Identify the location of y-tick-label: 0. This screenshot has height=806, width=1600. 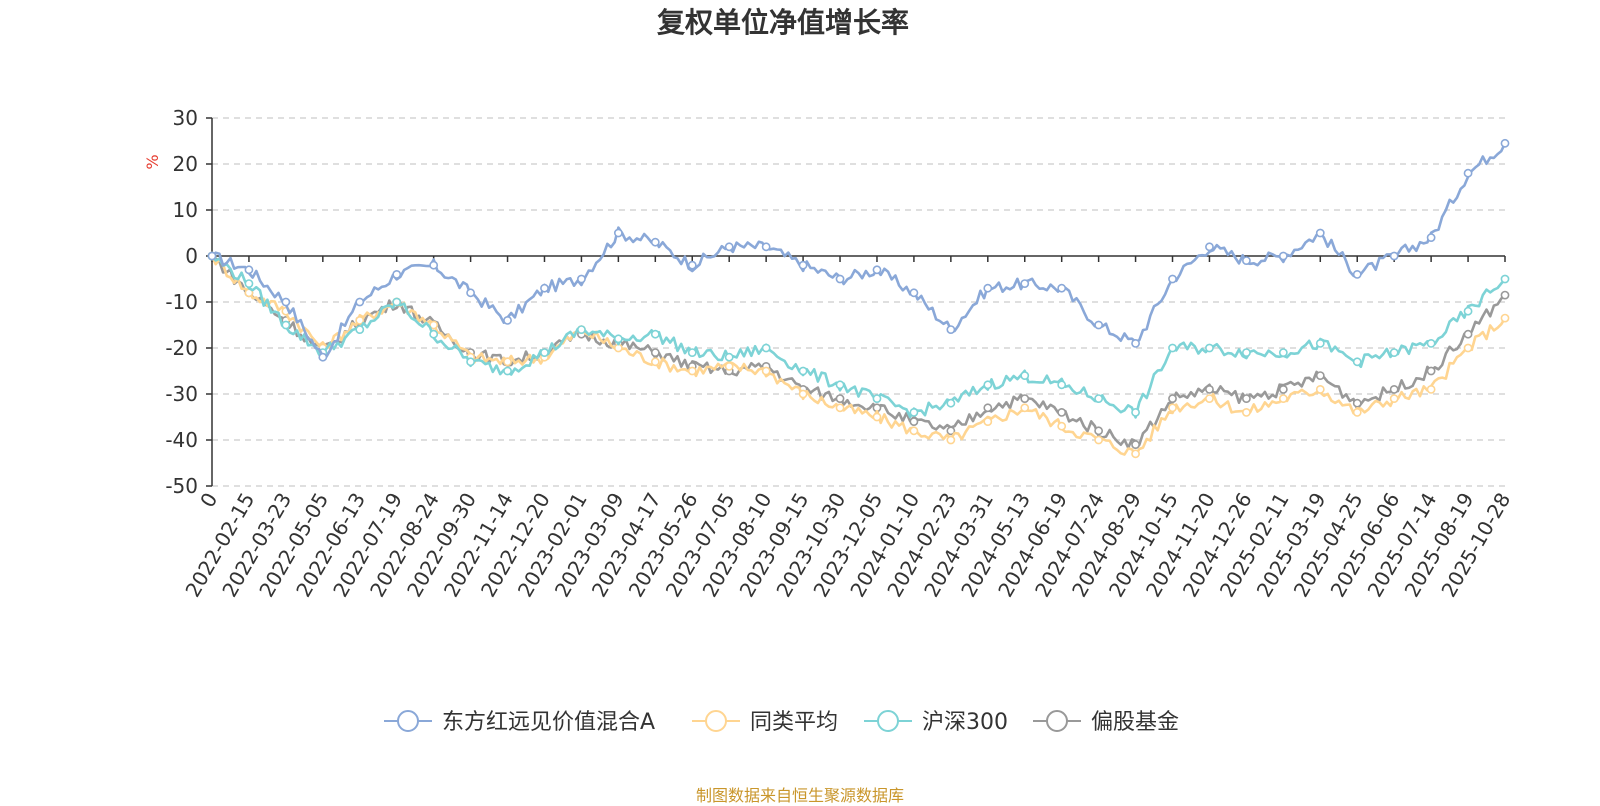
(191, 256).